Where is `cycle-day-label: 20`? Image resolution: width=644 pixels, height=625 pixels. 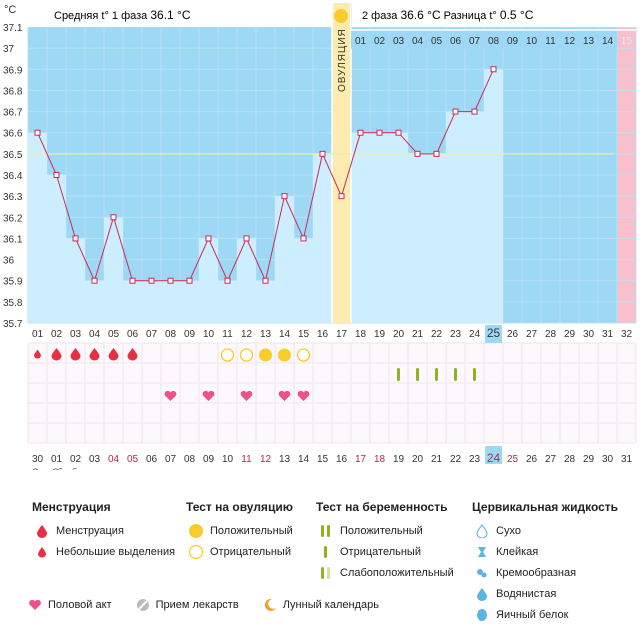
cycle-day-label: 20 is located at coordinates (399, 334).